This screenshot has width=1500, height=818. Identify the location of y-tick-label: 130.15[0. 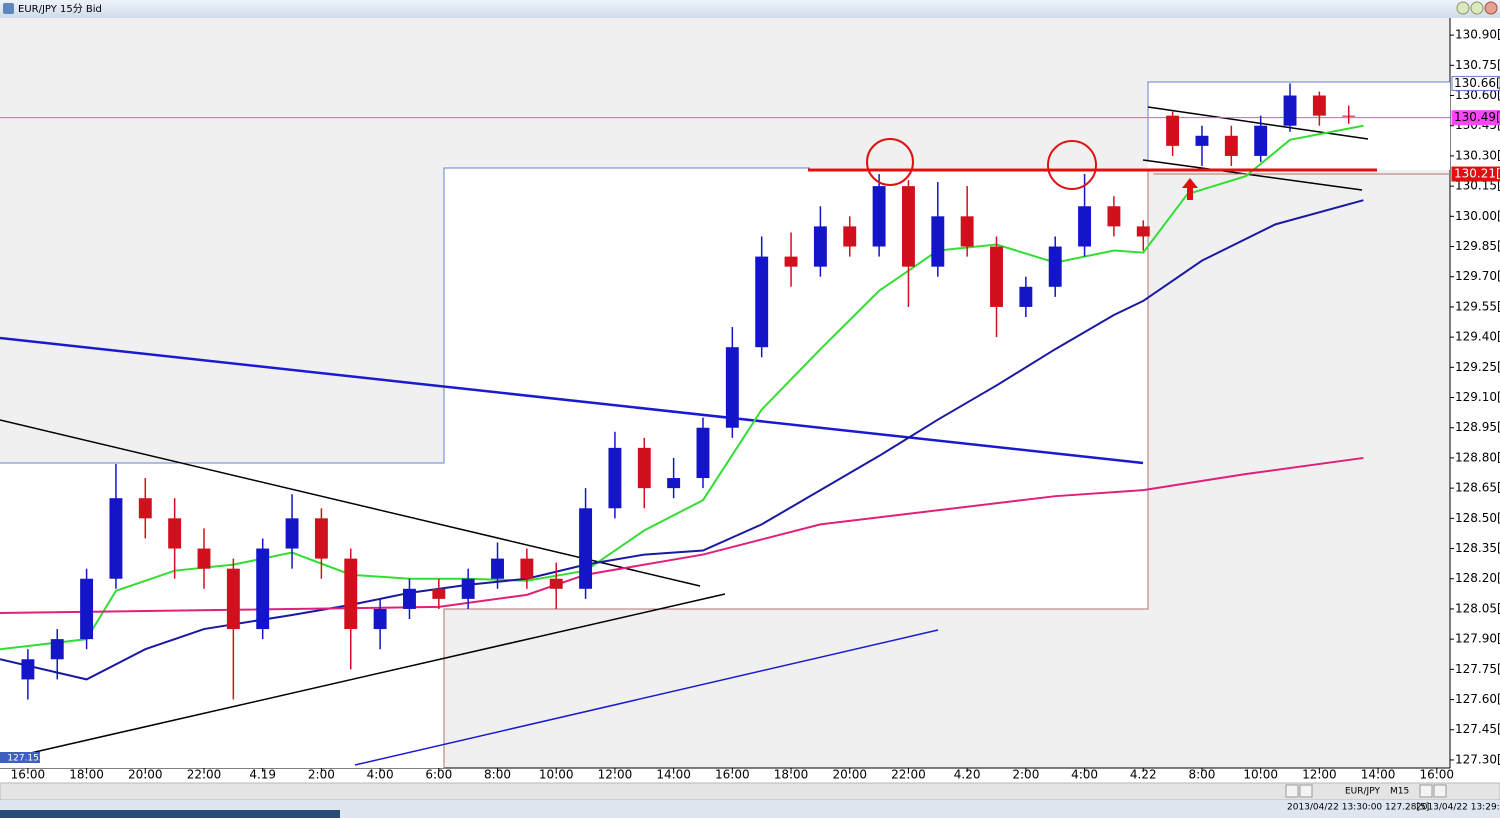
(1477, 186).